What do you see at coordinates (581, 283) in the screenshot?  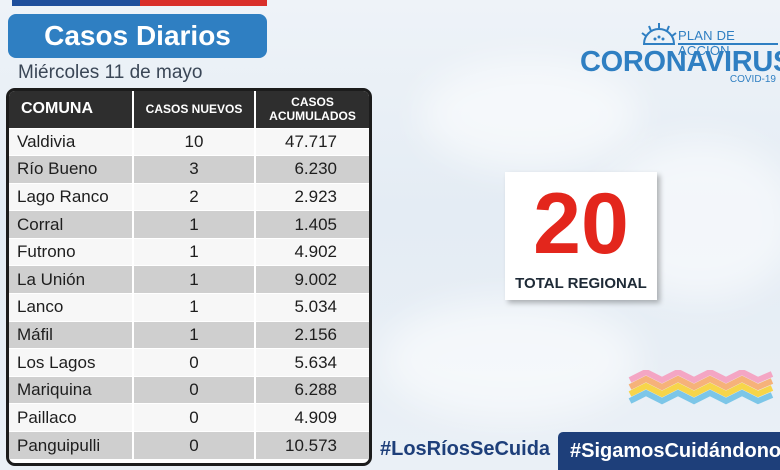 I see `total-label: TOTAL REGIONAL` at bounding box center [581, 283].